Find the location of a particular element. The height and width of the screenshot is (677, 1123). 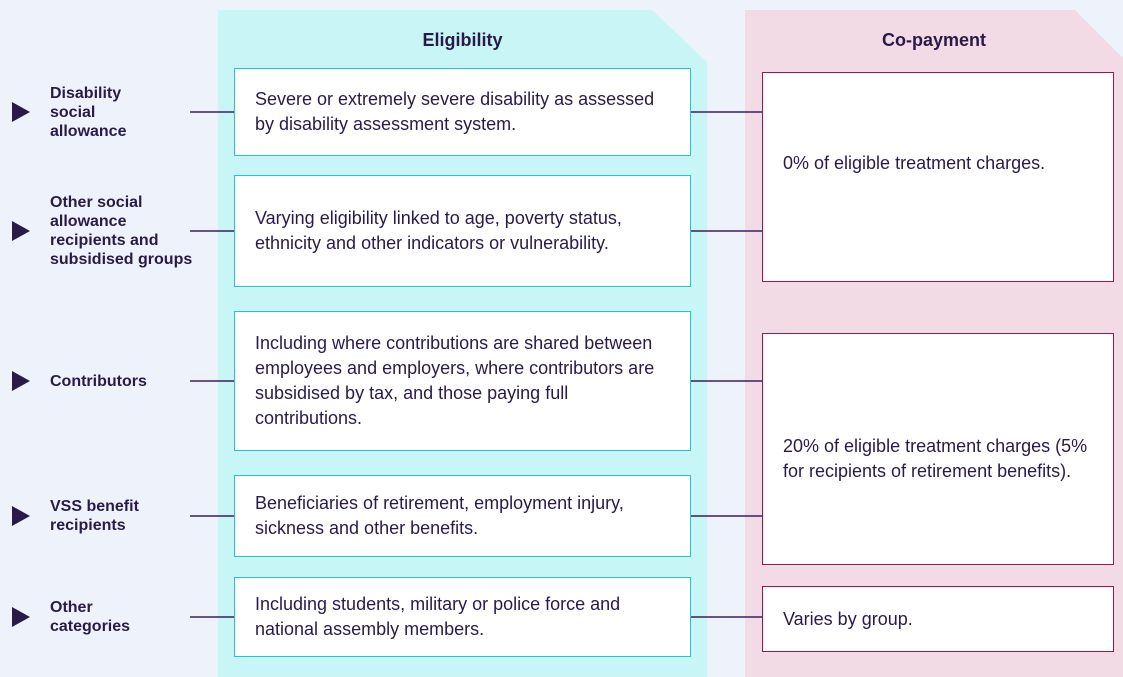

copayment-box: Varies by group. is located at coordinates (938, 619).